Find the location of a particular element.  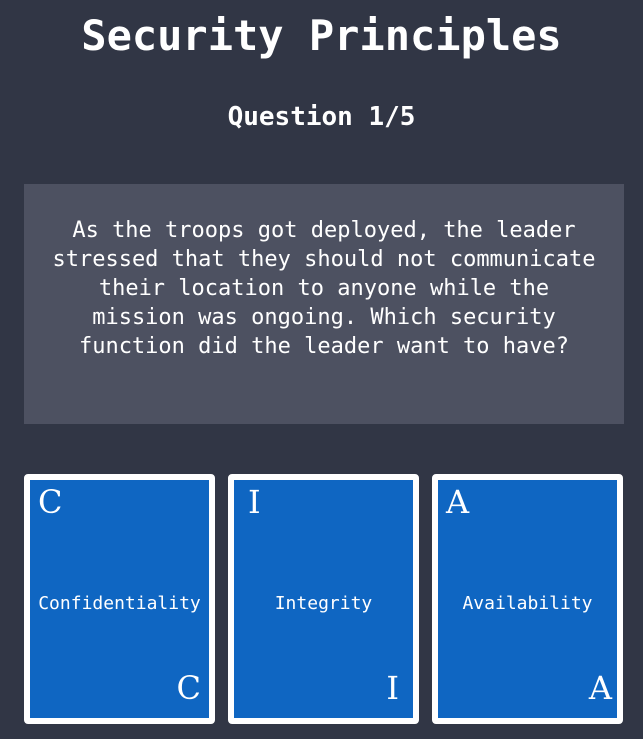

answer-card-confidentiality: C Confidentiality C is located at coordinates (119, 599).